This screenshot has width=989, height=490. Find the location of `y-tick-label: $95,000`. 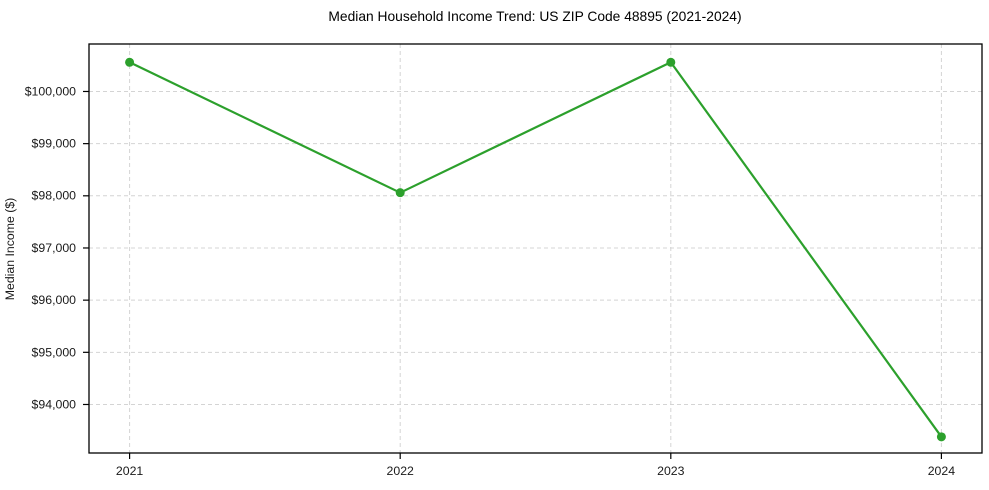

y-tick-label: $95,000 is located at coordinates (54, 352).